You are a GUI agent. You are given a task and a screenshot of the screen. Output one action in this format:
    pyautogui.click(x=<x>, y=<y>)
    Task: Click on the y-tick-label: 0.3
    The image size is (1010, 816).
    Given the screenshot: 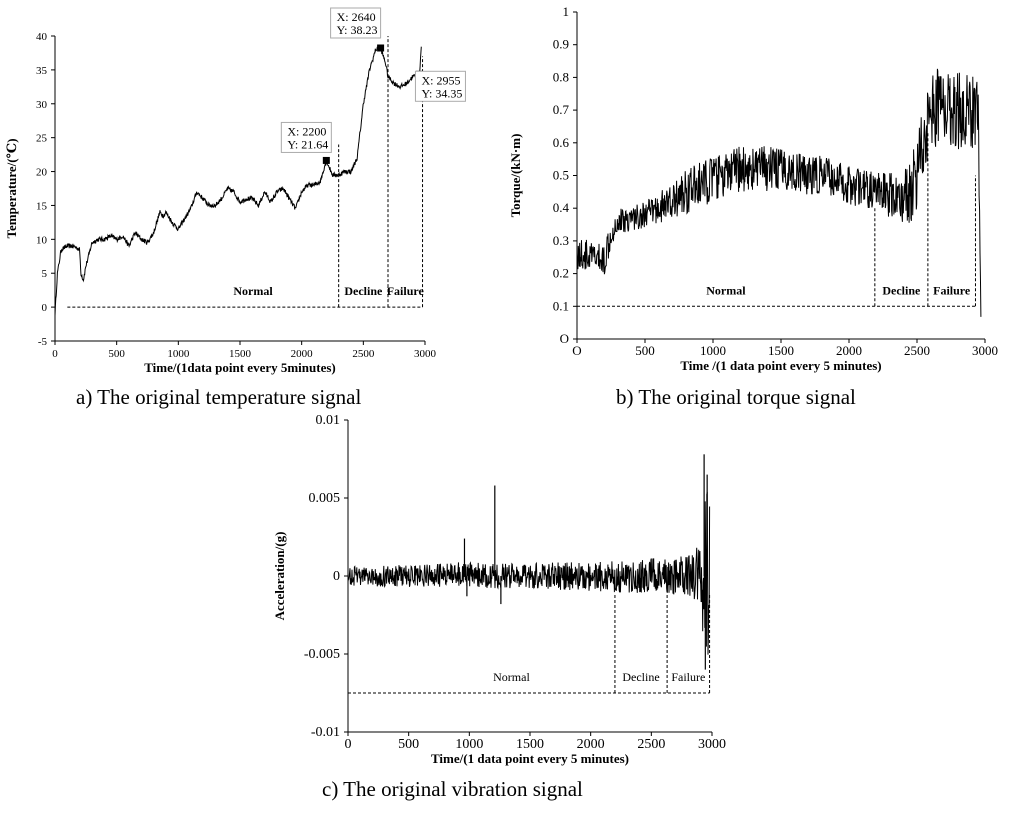 What is the action you would take?
    pyautogui.click(x=561, y=240)
    